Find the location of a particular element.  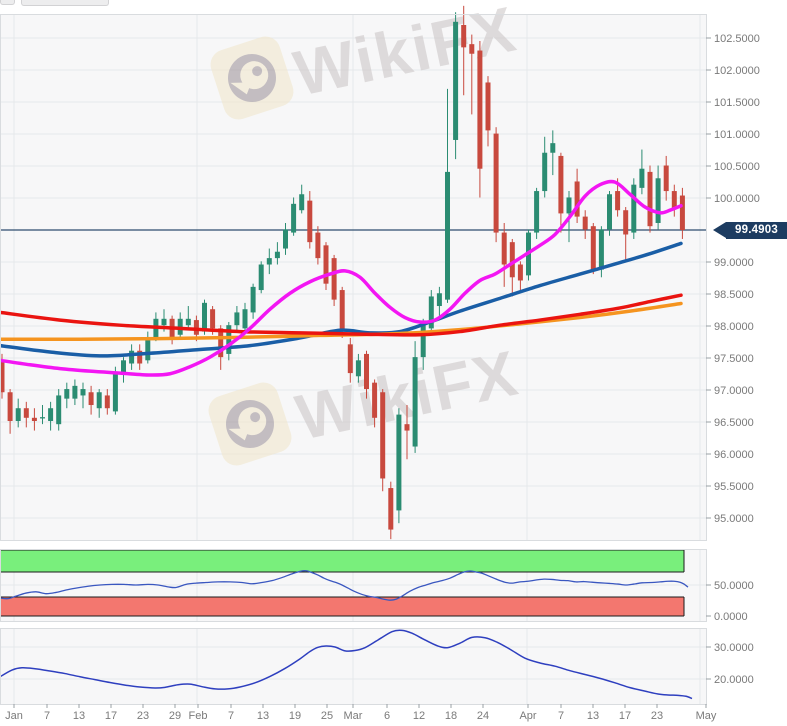

y-axis-label: 98.5000 is located at coordinates (734, 295).